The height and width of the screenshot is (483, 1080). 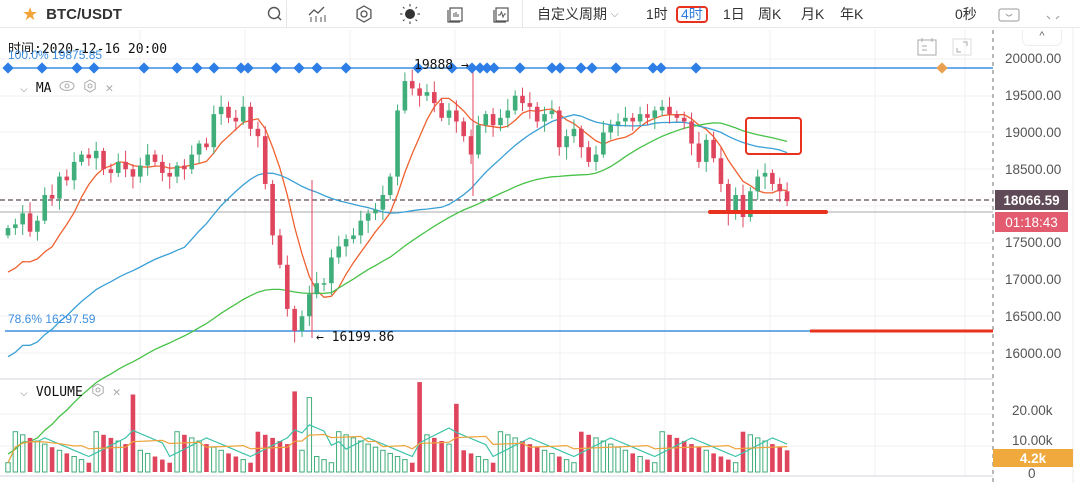 I want to click on countdown-label: 0秒, so click(x=966, y=14).